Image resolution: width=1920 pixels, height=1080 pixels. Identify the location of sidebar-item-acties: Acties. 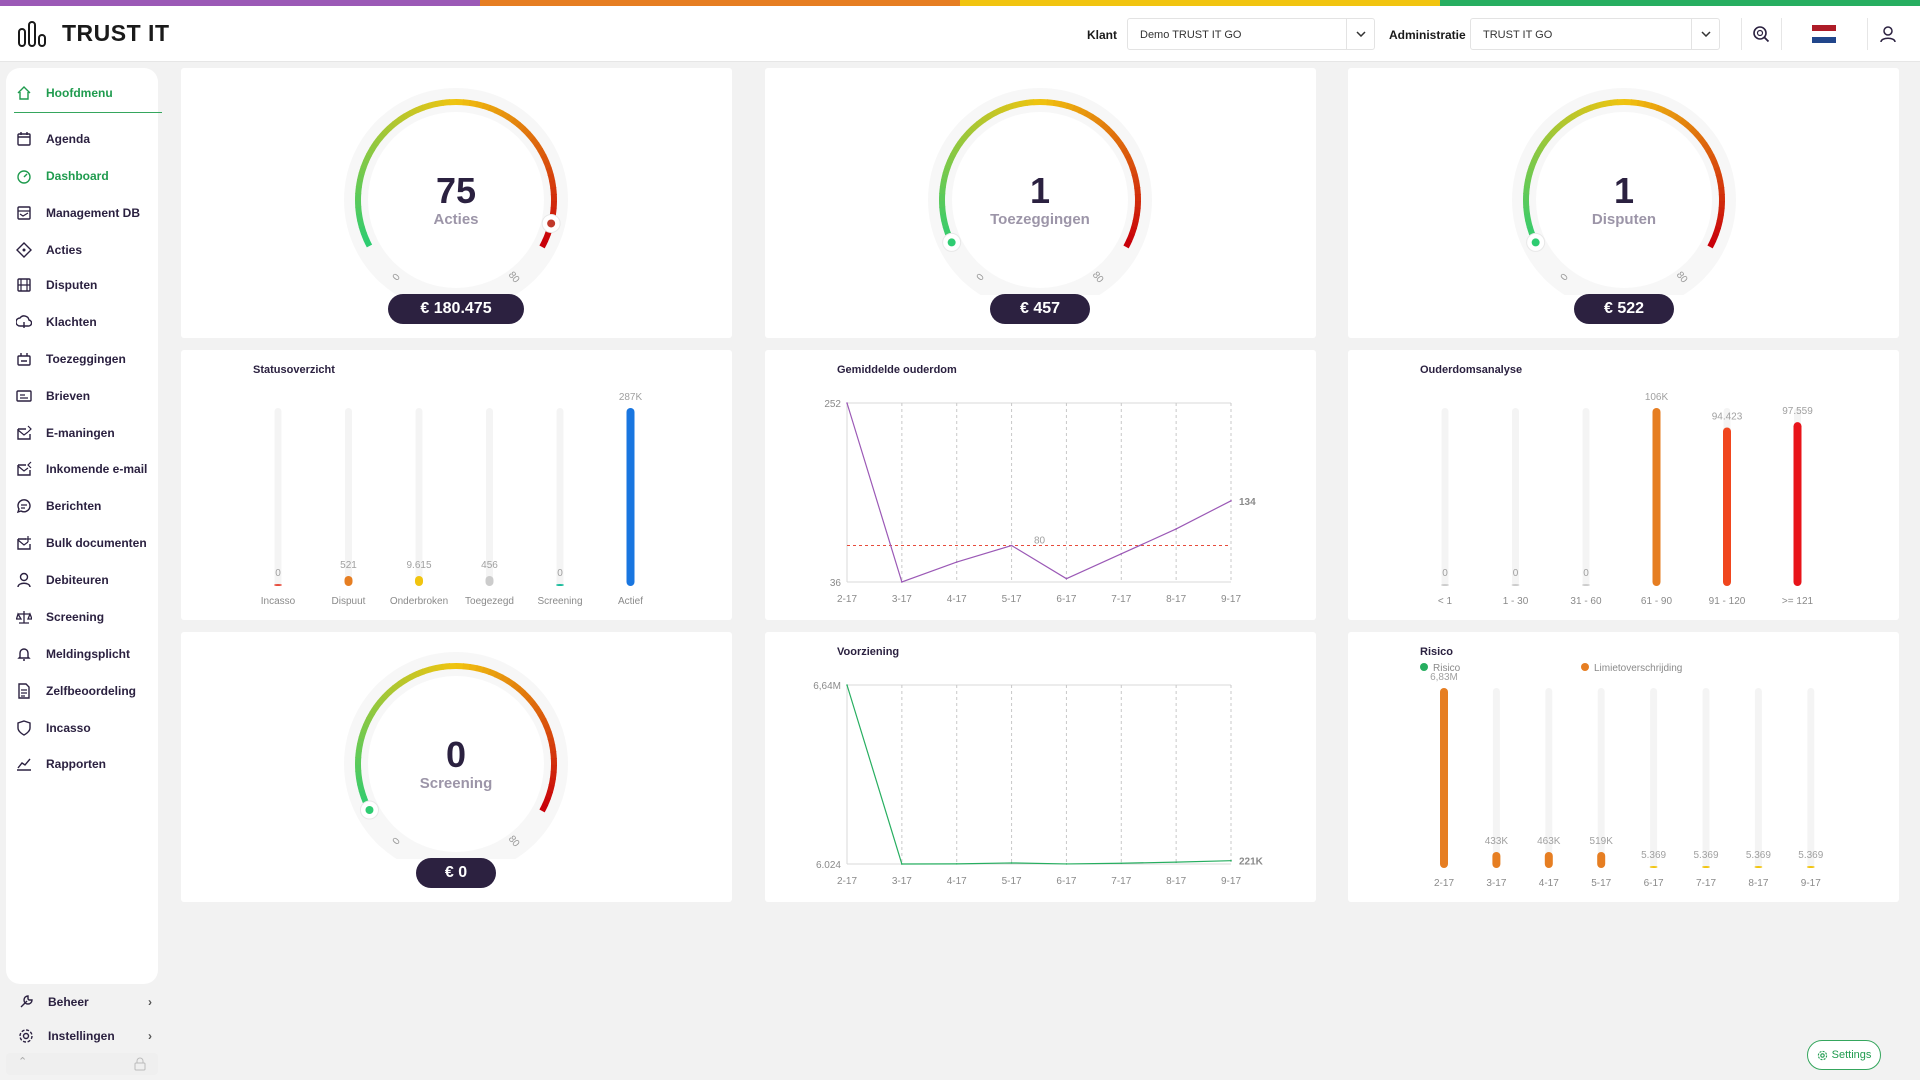
(78, 250).